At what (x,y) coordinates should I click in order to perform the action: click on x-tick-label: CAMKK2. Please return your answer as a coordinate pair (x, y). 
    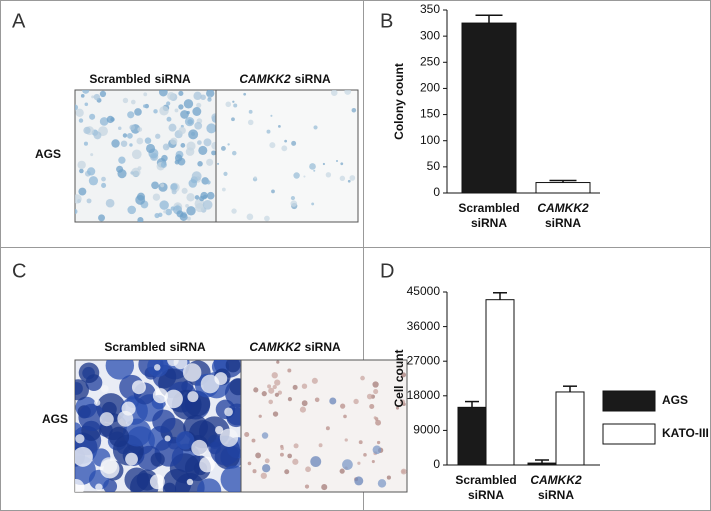
    Looking at the image, I should click on (556, 480).